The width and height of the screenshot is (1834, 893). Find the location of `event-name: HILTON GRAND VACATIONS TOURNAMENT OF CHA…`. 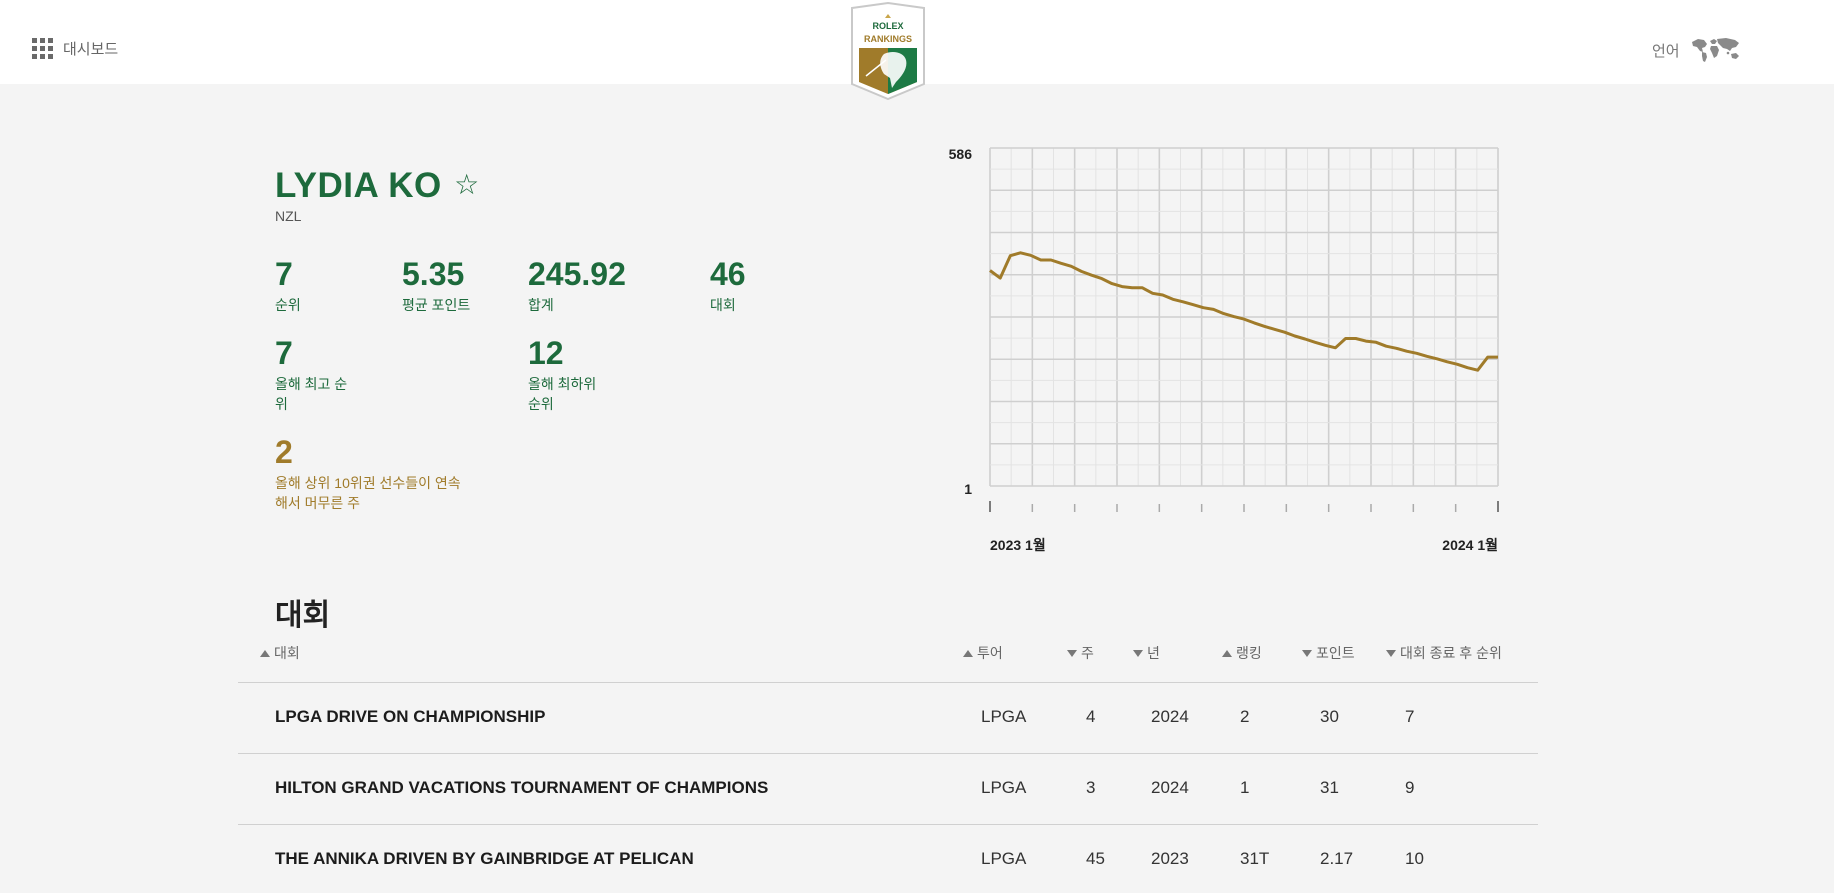

event-name: HILTON GRAND VACATIONS TOURNAMENT OF CHA… is located at coordinates (522, 787).